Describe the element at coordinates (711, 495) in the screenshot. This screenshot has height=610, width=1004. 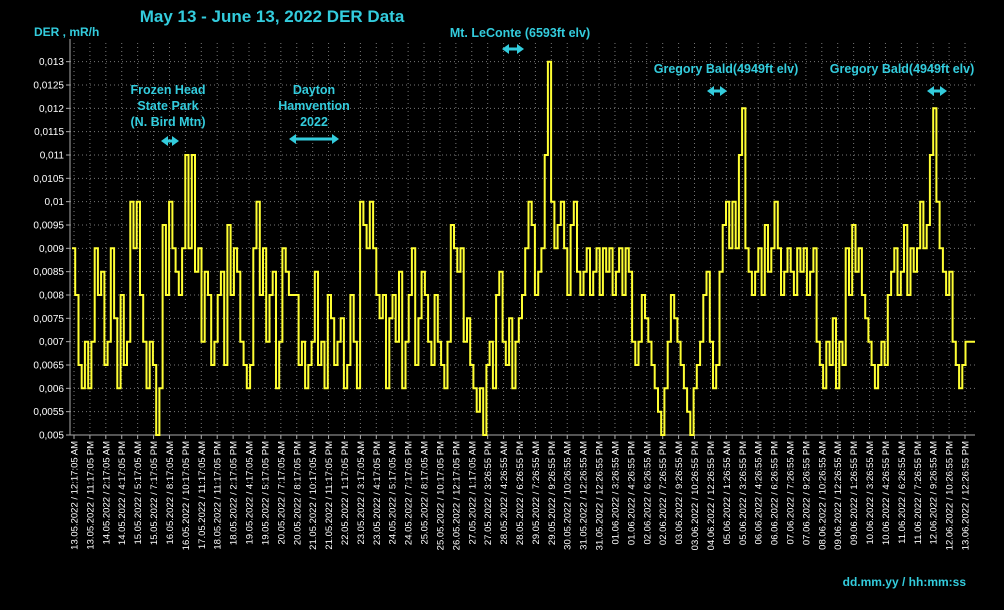
I see `x-tick-label: 04.06.2022 / 12:26:55 PM` at that location.